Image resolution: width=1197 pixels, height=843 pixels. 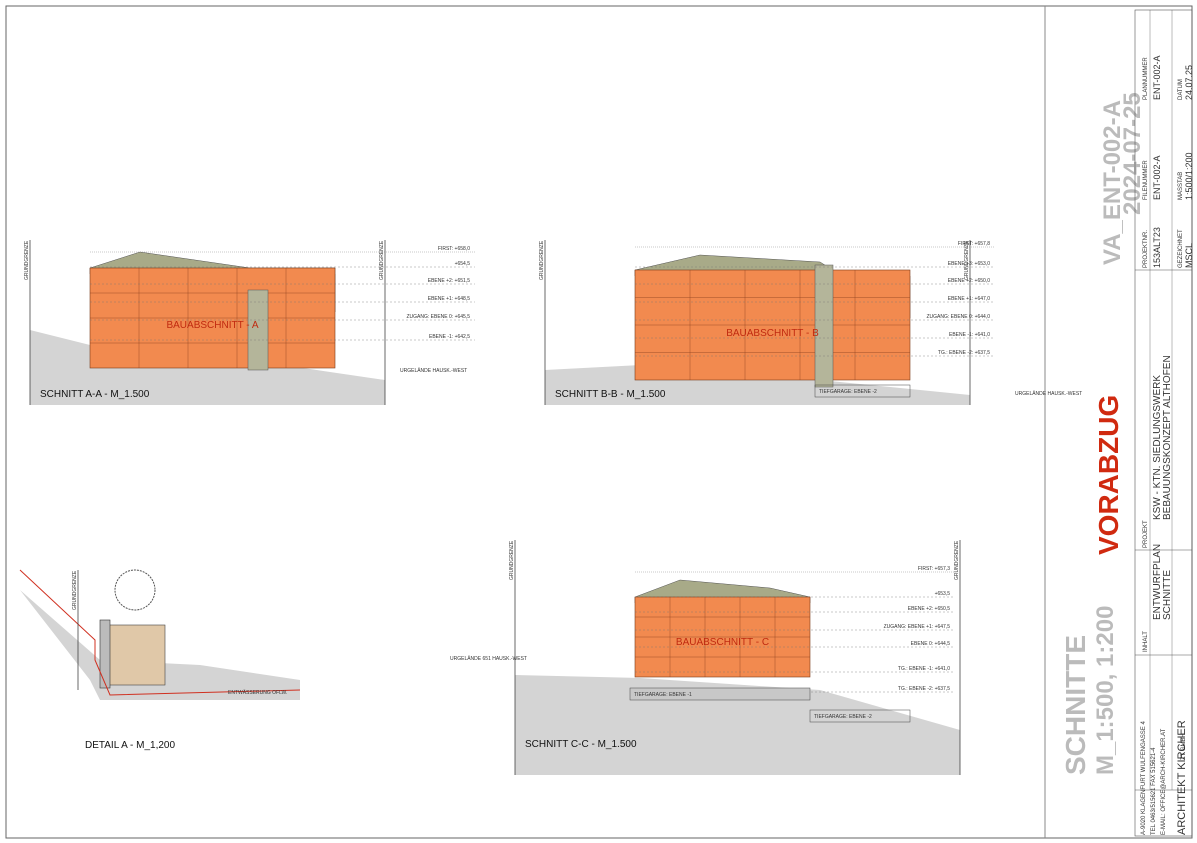 What do you see at coordinates (1157, 582) in the screenshot?
I see `undefined: ENTWURFPLAN` at bounding box center [1157, 582].